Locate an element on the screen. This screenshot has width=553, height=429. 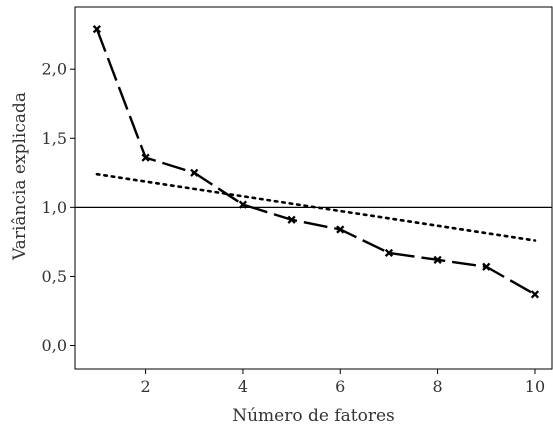
y-tick-label: 0,0 is located at coordinates (54, 345).